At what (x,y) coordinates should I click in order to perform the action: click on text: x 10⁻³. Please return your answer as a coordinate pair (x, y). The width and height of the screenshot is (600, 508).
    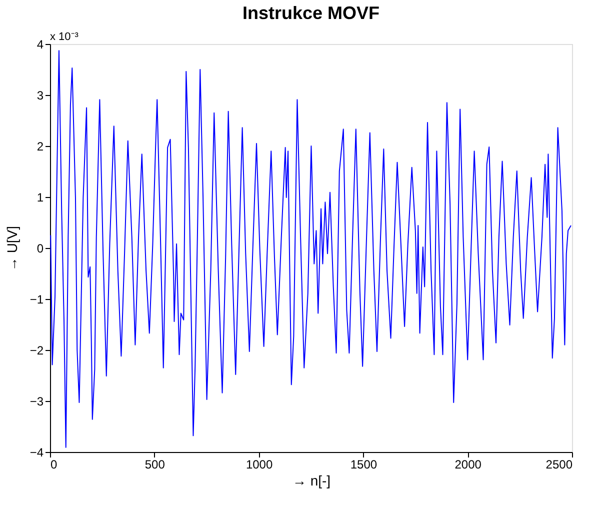
    Looking at the image, I should click on (64, 37).